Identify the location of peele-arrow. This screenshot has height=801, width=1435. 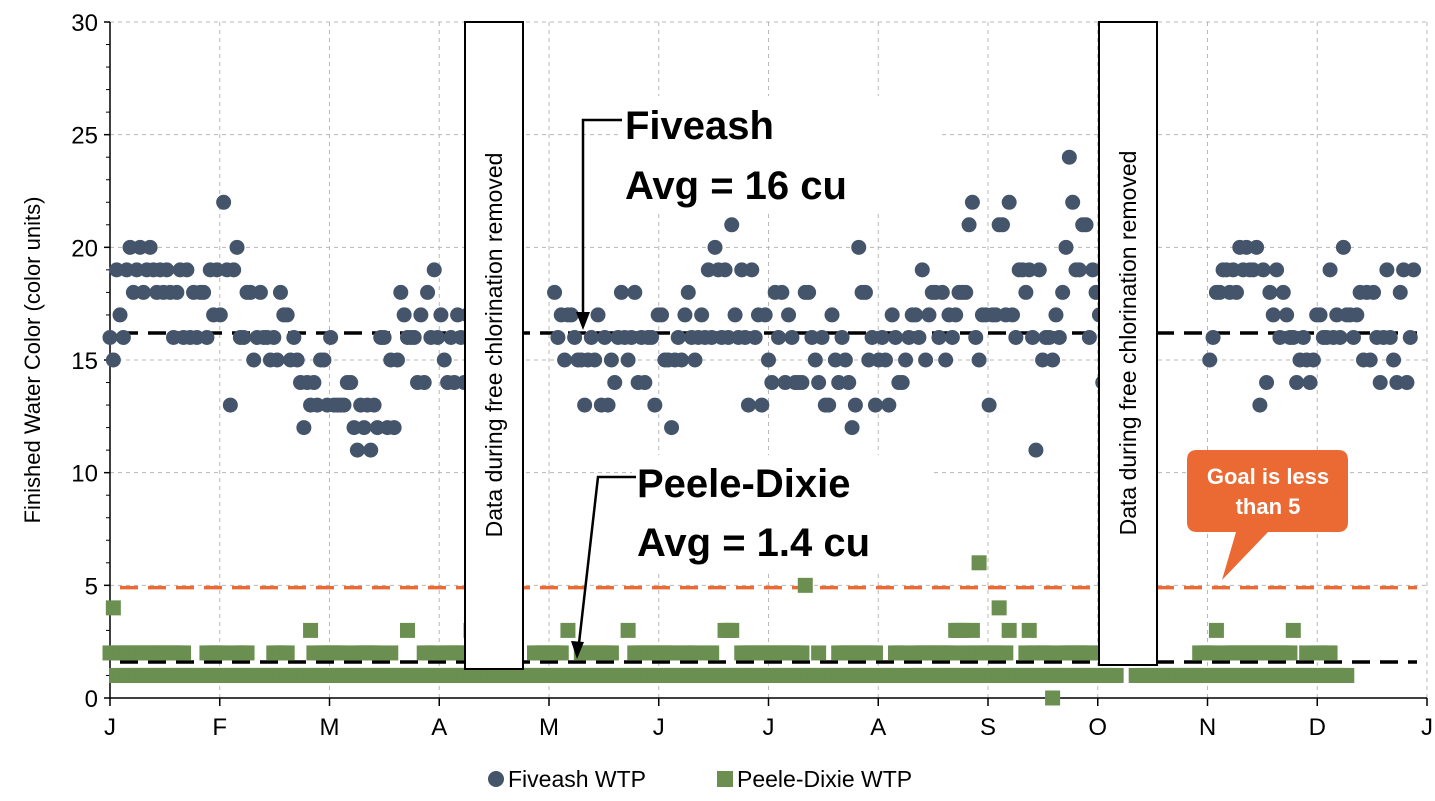
(606, 564).